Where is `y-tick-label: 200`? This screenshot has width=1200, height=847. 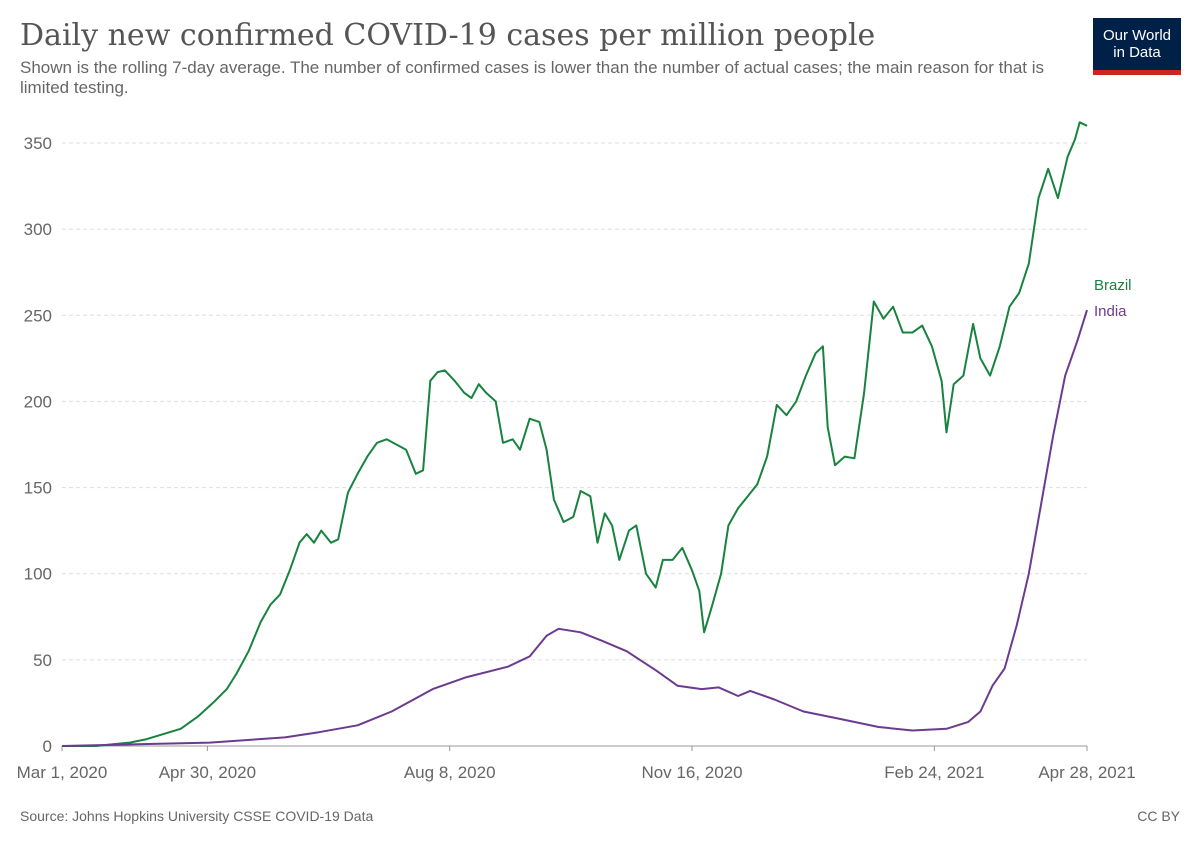 y-tick-label: 200 is located at coordinates (38, 401).